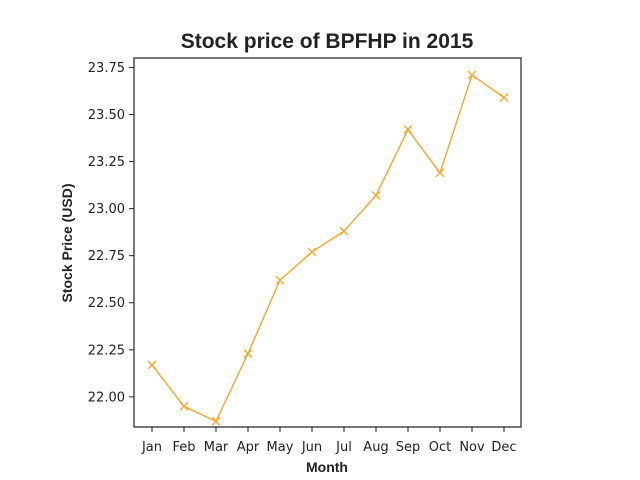  Describe the element at coordinates (504, 97) in the screenshot. I see `data-point-dec` at that location.